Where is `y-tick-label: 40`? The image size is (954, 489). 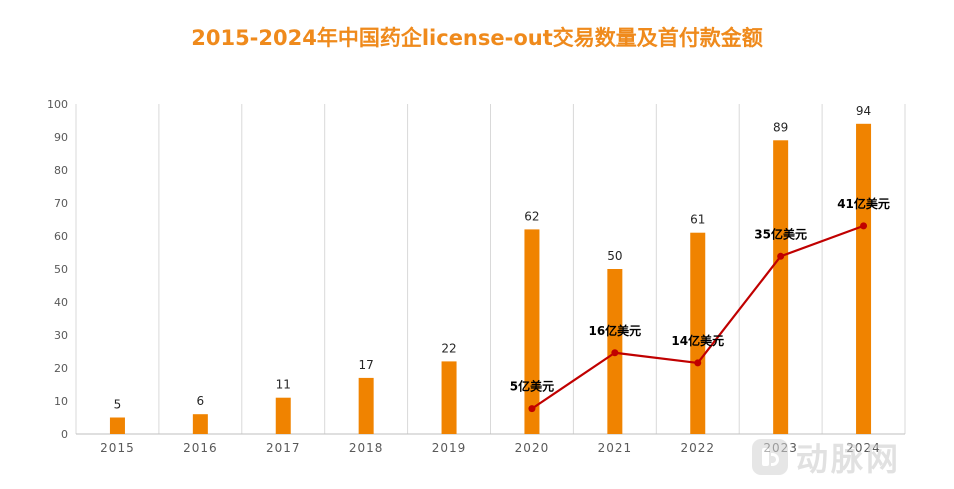 y-tick-label: 40 is located at coordinates (61, 302).